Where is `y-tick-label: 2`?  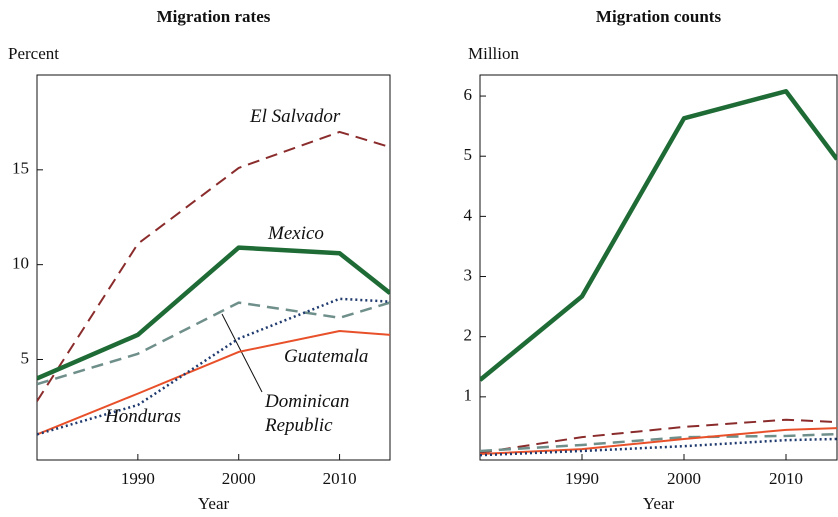
y-tick-label: 2 is located at coordinates (468, 335).